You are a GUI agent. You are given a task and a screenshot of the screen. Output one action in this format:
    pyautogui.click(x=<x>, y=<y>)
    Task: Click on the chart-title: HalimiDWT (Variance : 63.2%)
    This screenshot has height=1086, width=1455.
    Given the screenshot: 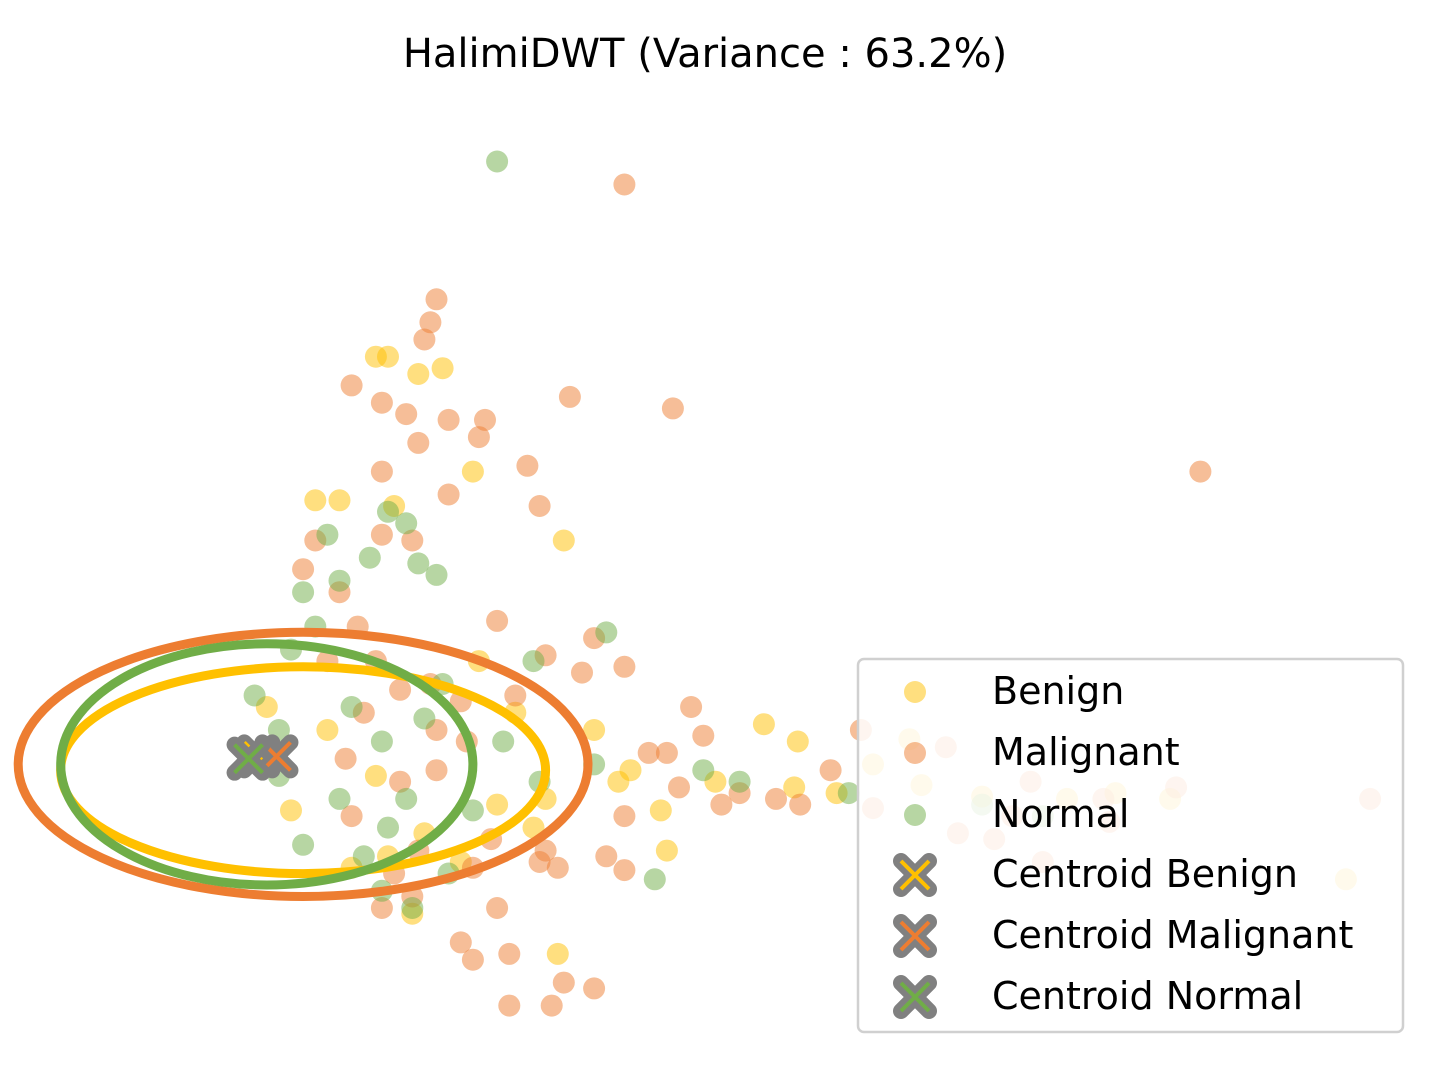 What is the action you would take?
    pyautogui.click(x=705, y=54)
    